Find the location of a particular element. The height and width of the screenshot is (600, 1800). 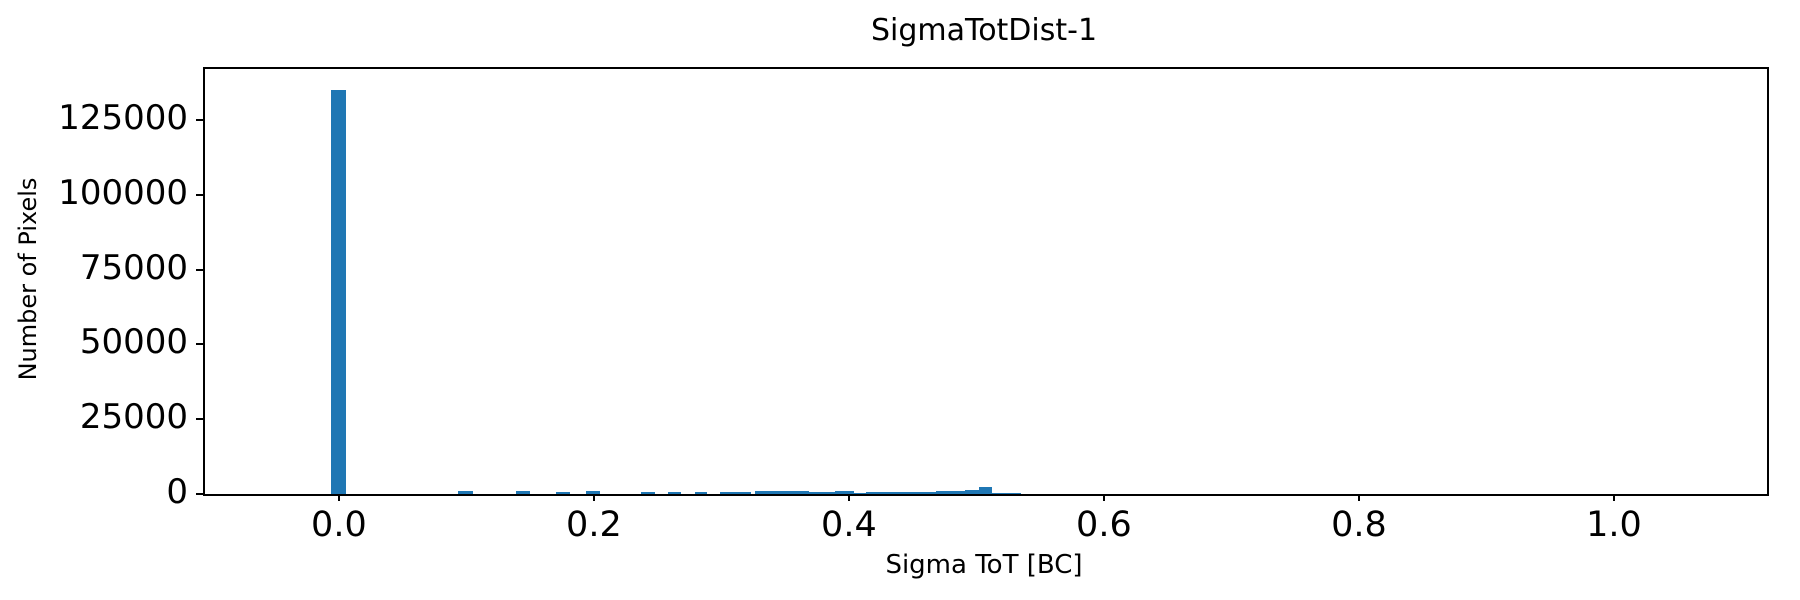

y-tick-label: 0 is located at coordinates (177, 492).